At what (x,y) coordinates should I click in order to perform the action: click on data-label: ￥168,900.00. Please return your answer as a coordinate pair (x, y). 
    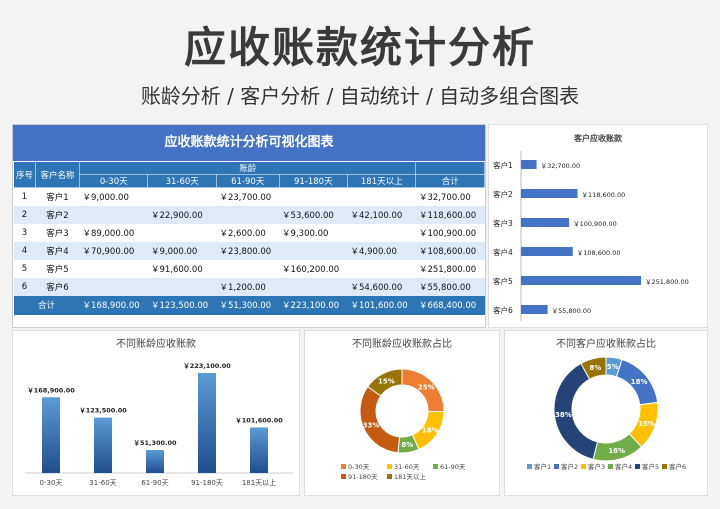
    Looking at the image, I should click on (51, 390).